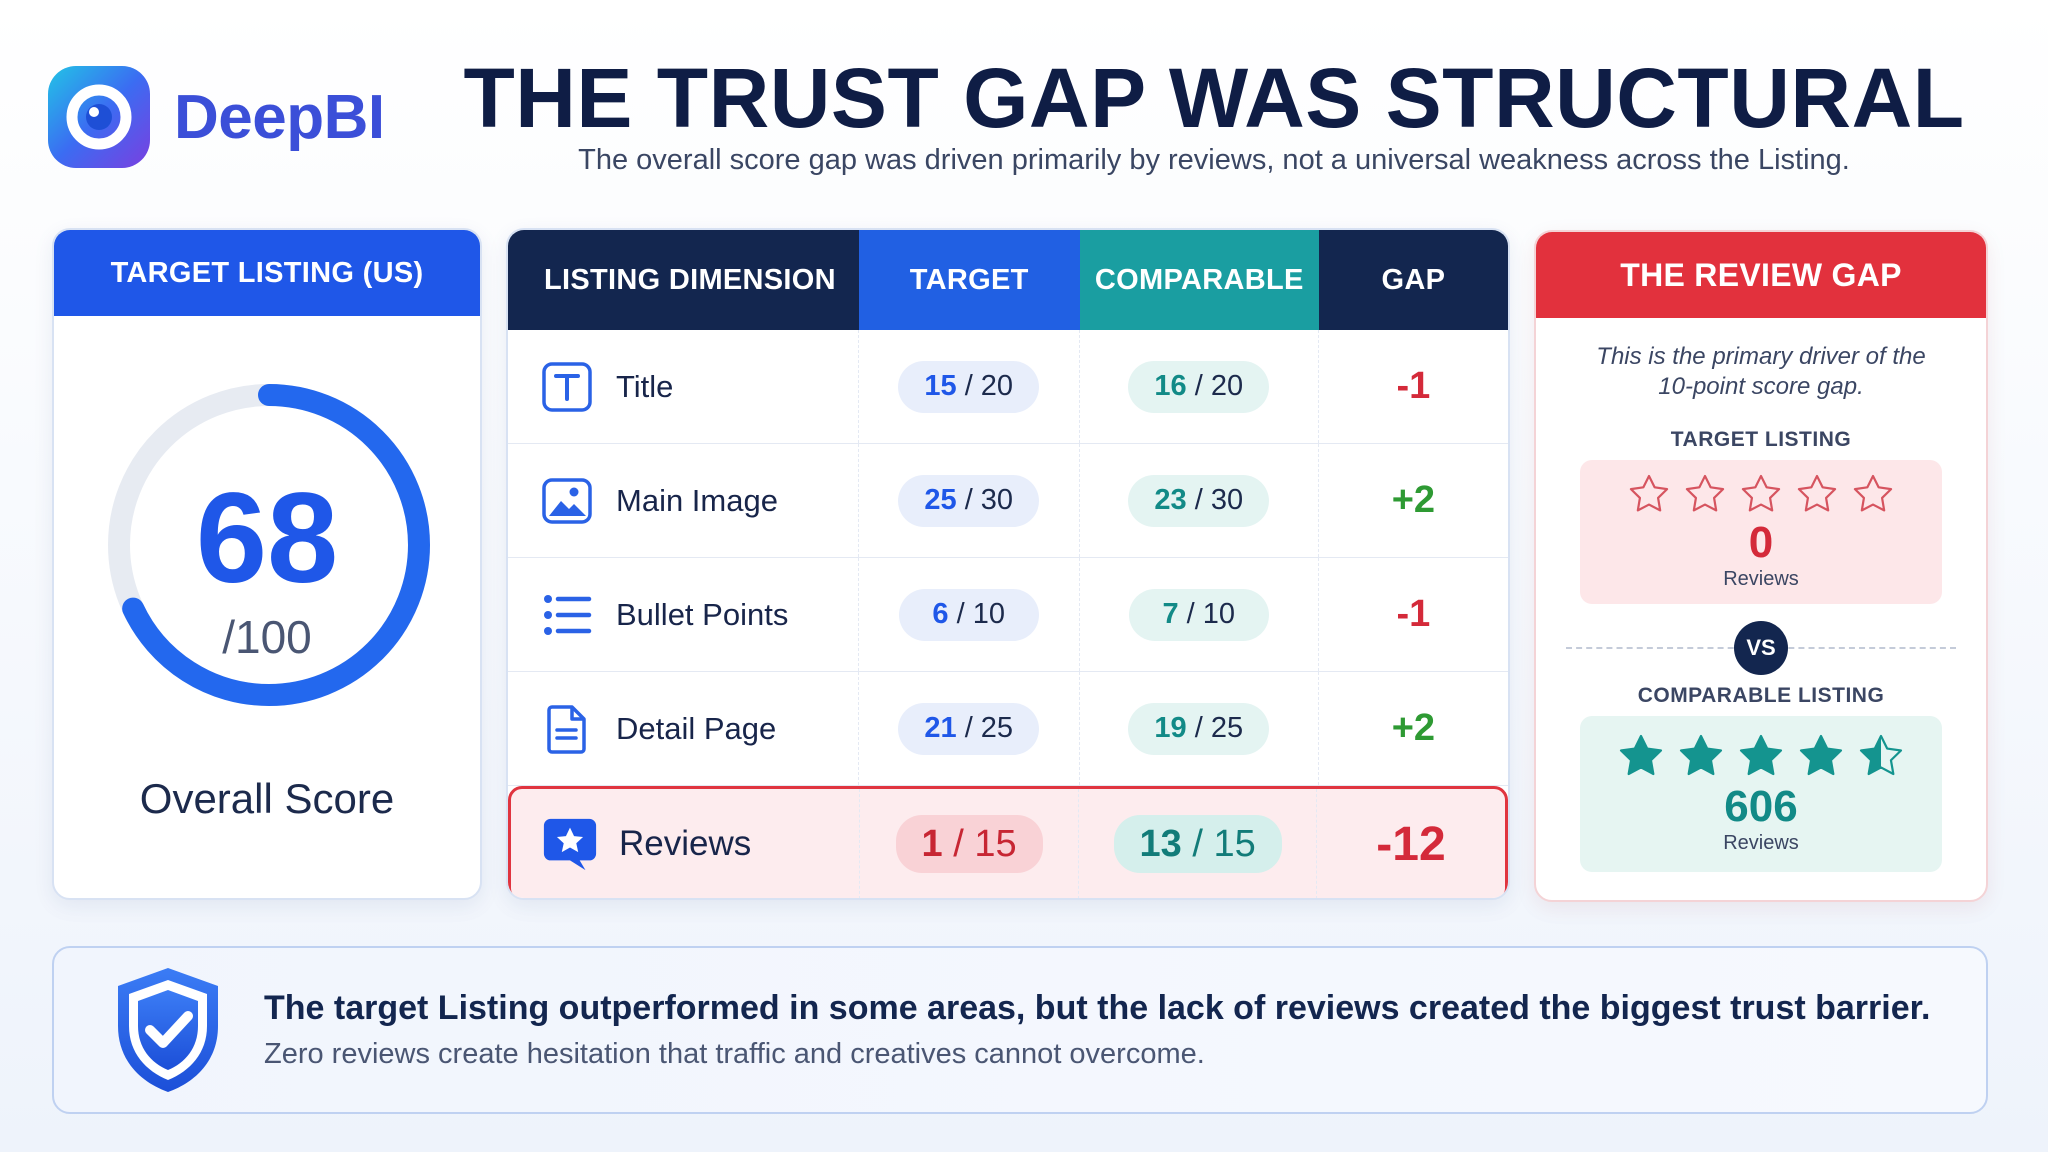 The height and width of the screenshot is (1152, 2048). I want to click on table-header: LISTING DIMENSION TARGET COMPARABLE GAP, so click(1008, 280).